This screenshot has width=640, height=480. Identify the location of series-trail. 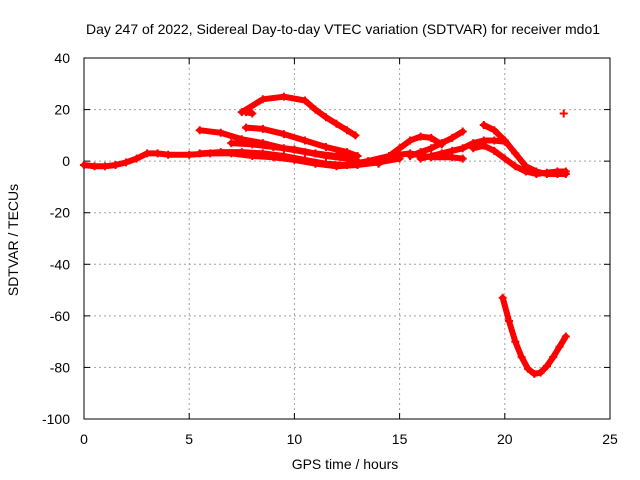
(519, 159).